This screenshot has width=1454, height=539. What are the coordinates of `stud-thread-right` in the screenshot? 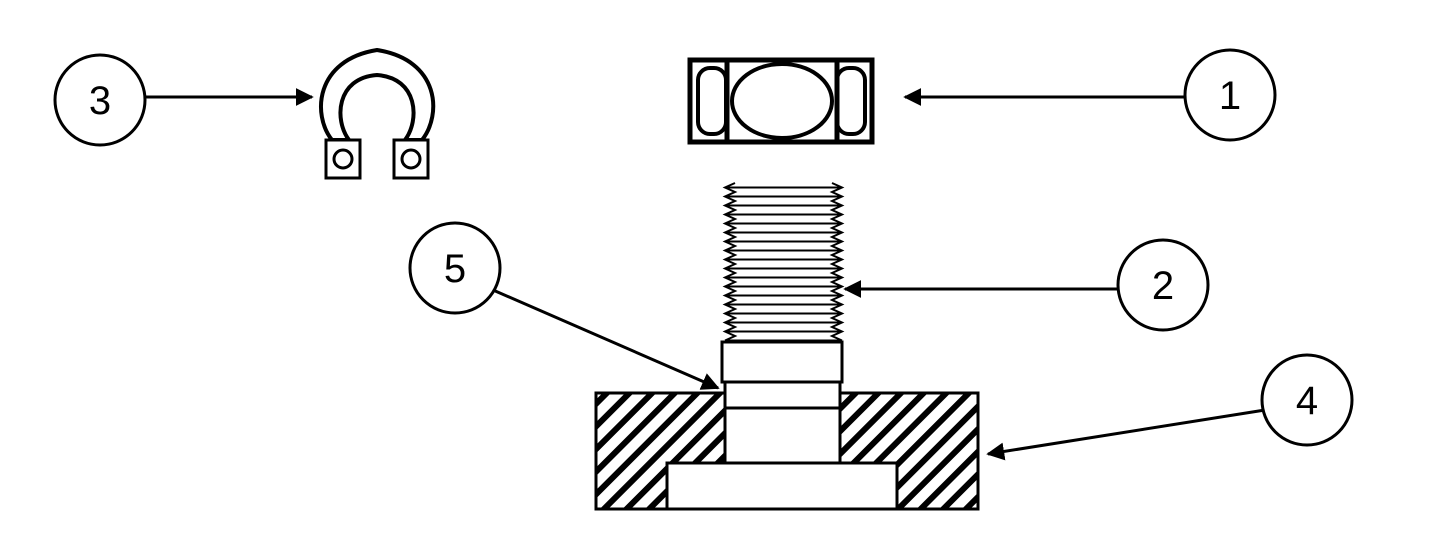 It's located at (837, 262).